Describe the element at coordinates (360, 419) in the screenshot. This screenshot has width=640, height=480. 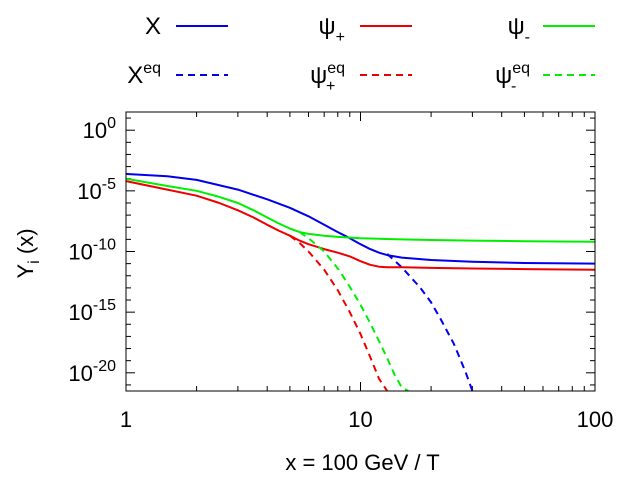
I see `x-tick-label: 10` at that location.